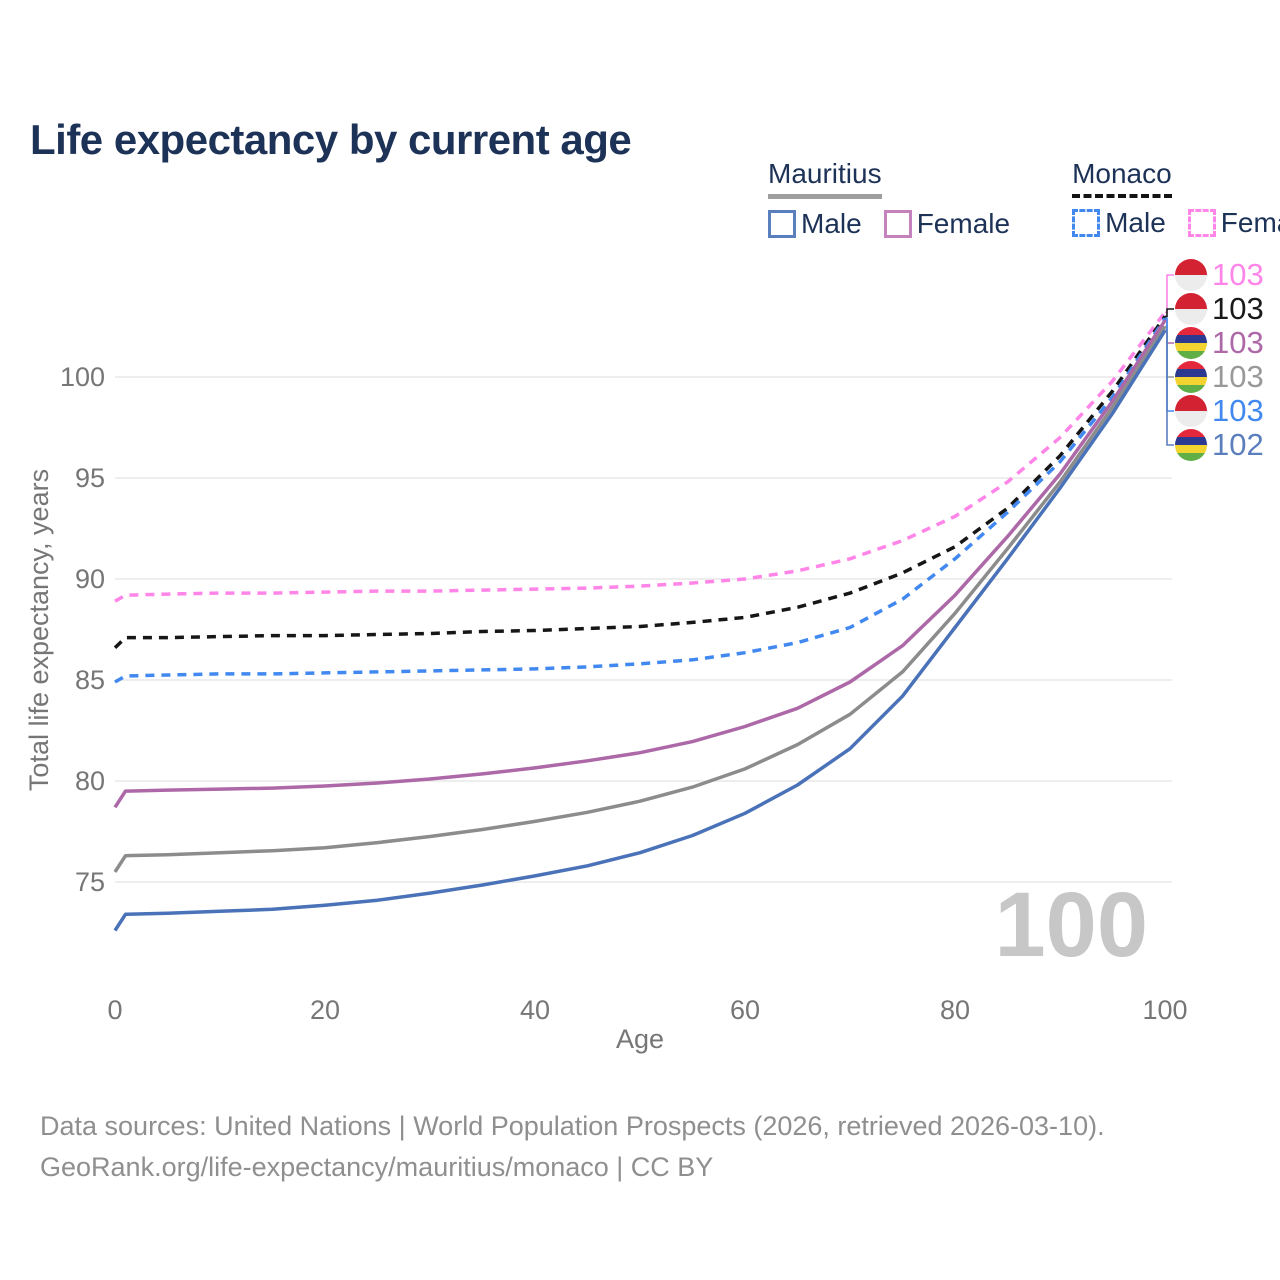 The width and height of the screenshot is (1280, 1280). I want to click on legend-group-mauritius: Mauritius Male Female, so click(889, 199).